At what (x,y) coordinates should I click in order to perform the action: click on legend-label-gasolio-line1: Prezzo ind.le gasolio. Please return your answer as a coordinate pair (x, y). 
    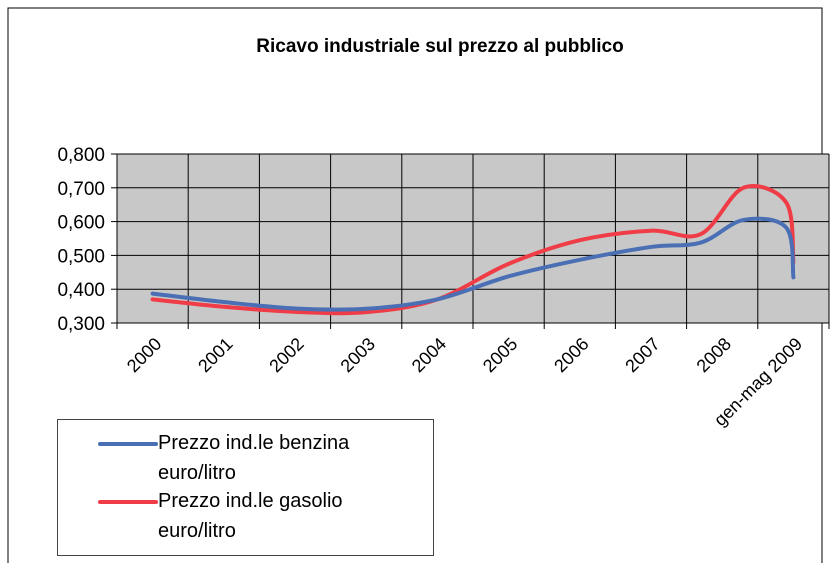
    Looking at the image, I should click on (250, 501).